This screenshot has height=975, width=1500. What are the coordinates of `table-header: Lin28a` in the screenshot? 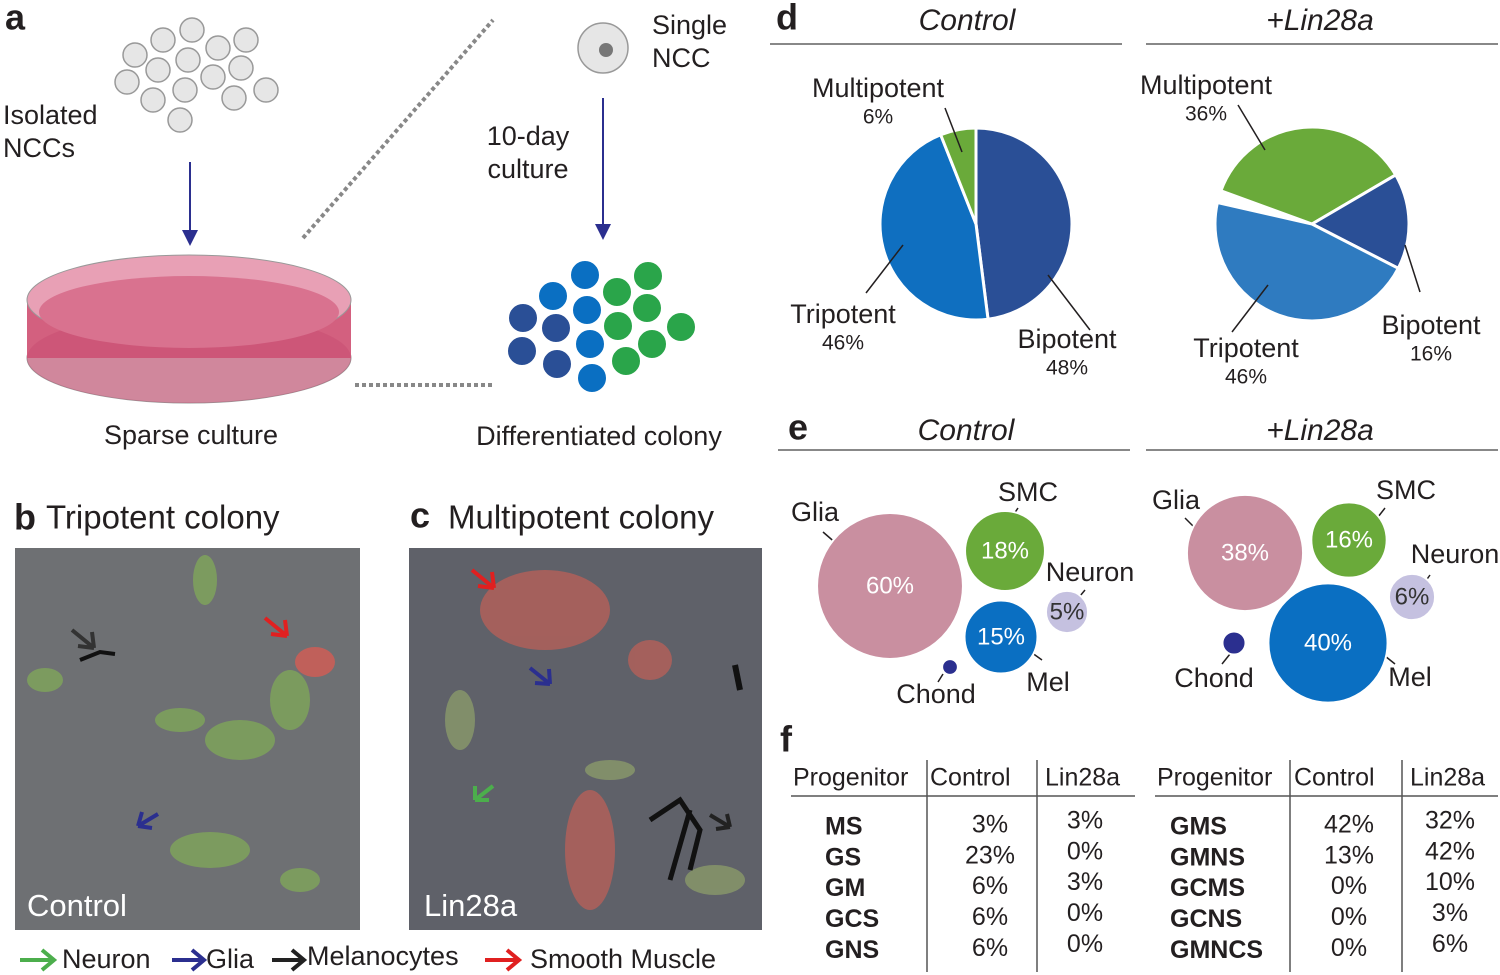 It's located at (1082, 778).